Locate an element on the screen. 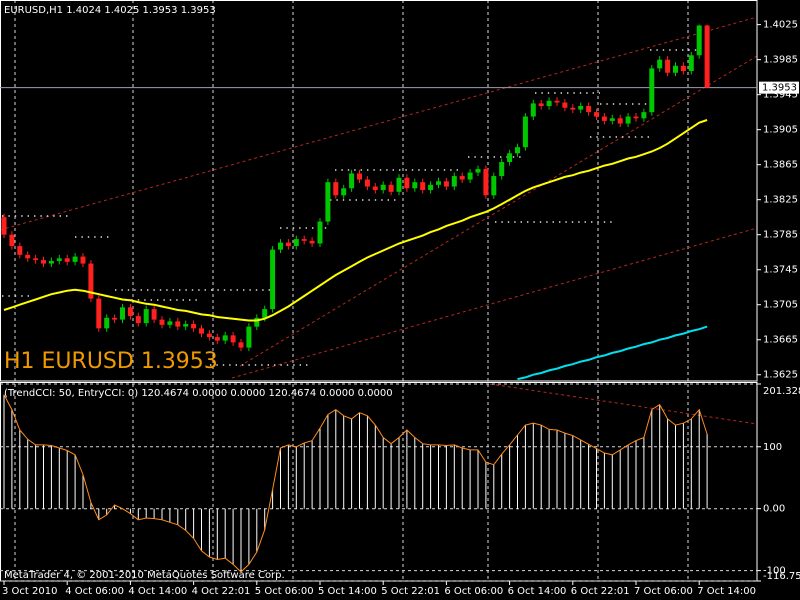 The width and height of the screenshot is (800, 600). price-label: 1.3953 is located at coordinates (779, 88).